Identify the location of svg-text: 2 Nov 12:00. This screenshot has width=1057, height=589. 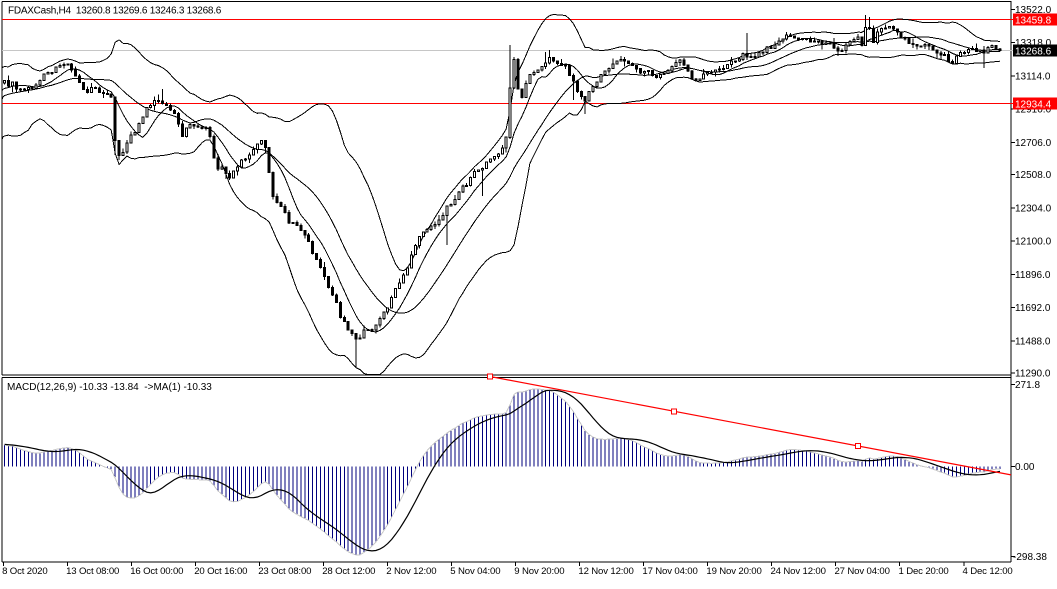
(411, 571).